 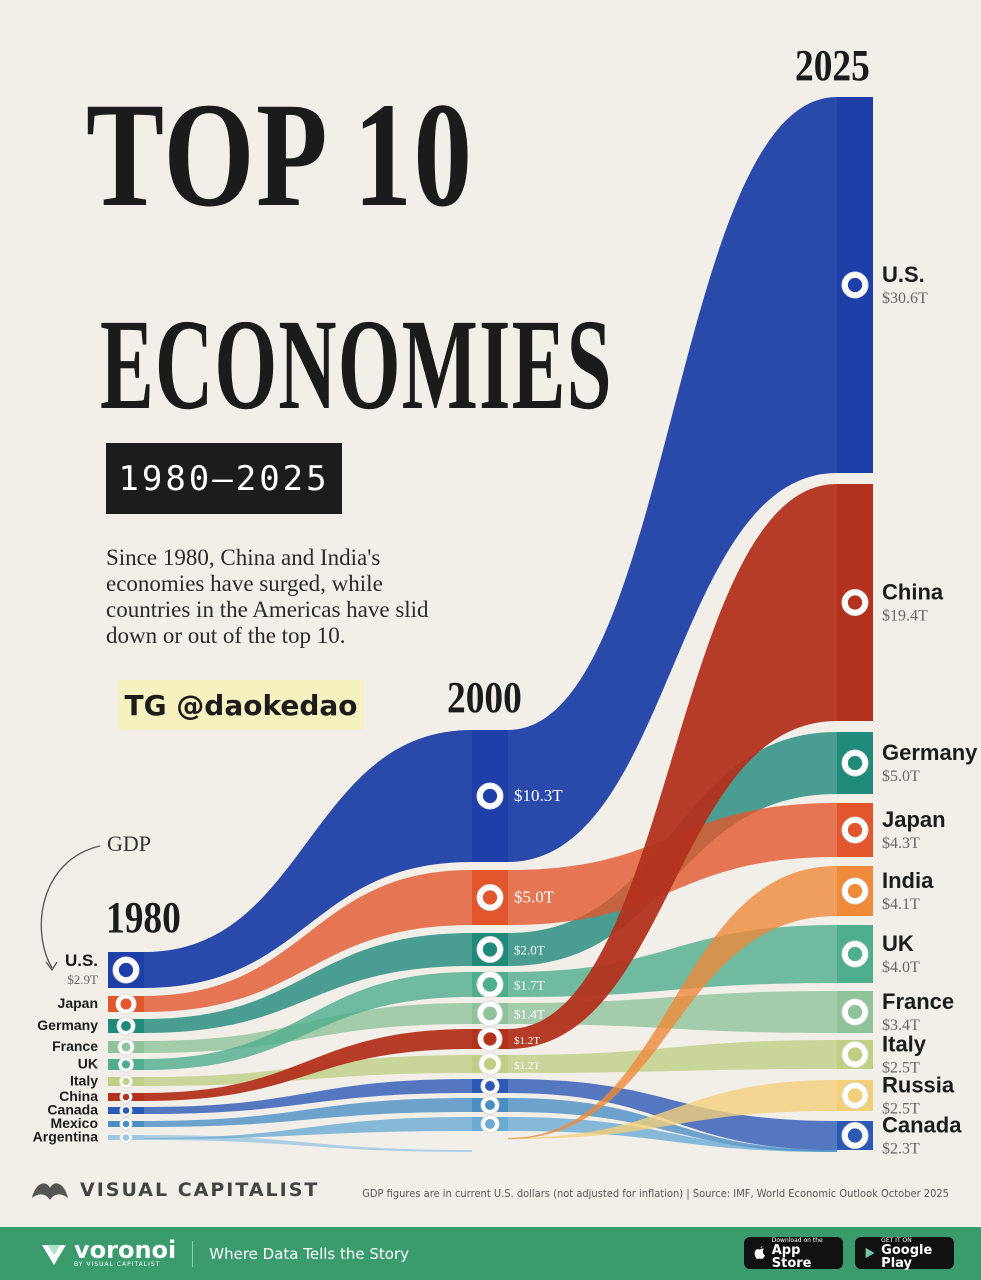 I want to click on flag-mark-france, so click(x=855, y=1012).